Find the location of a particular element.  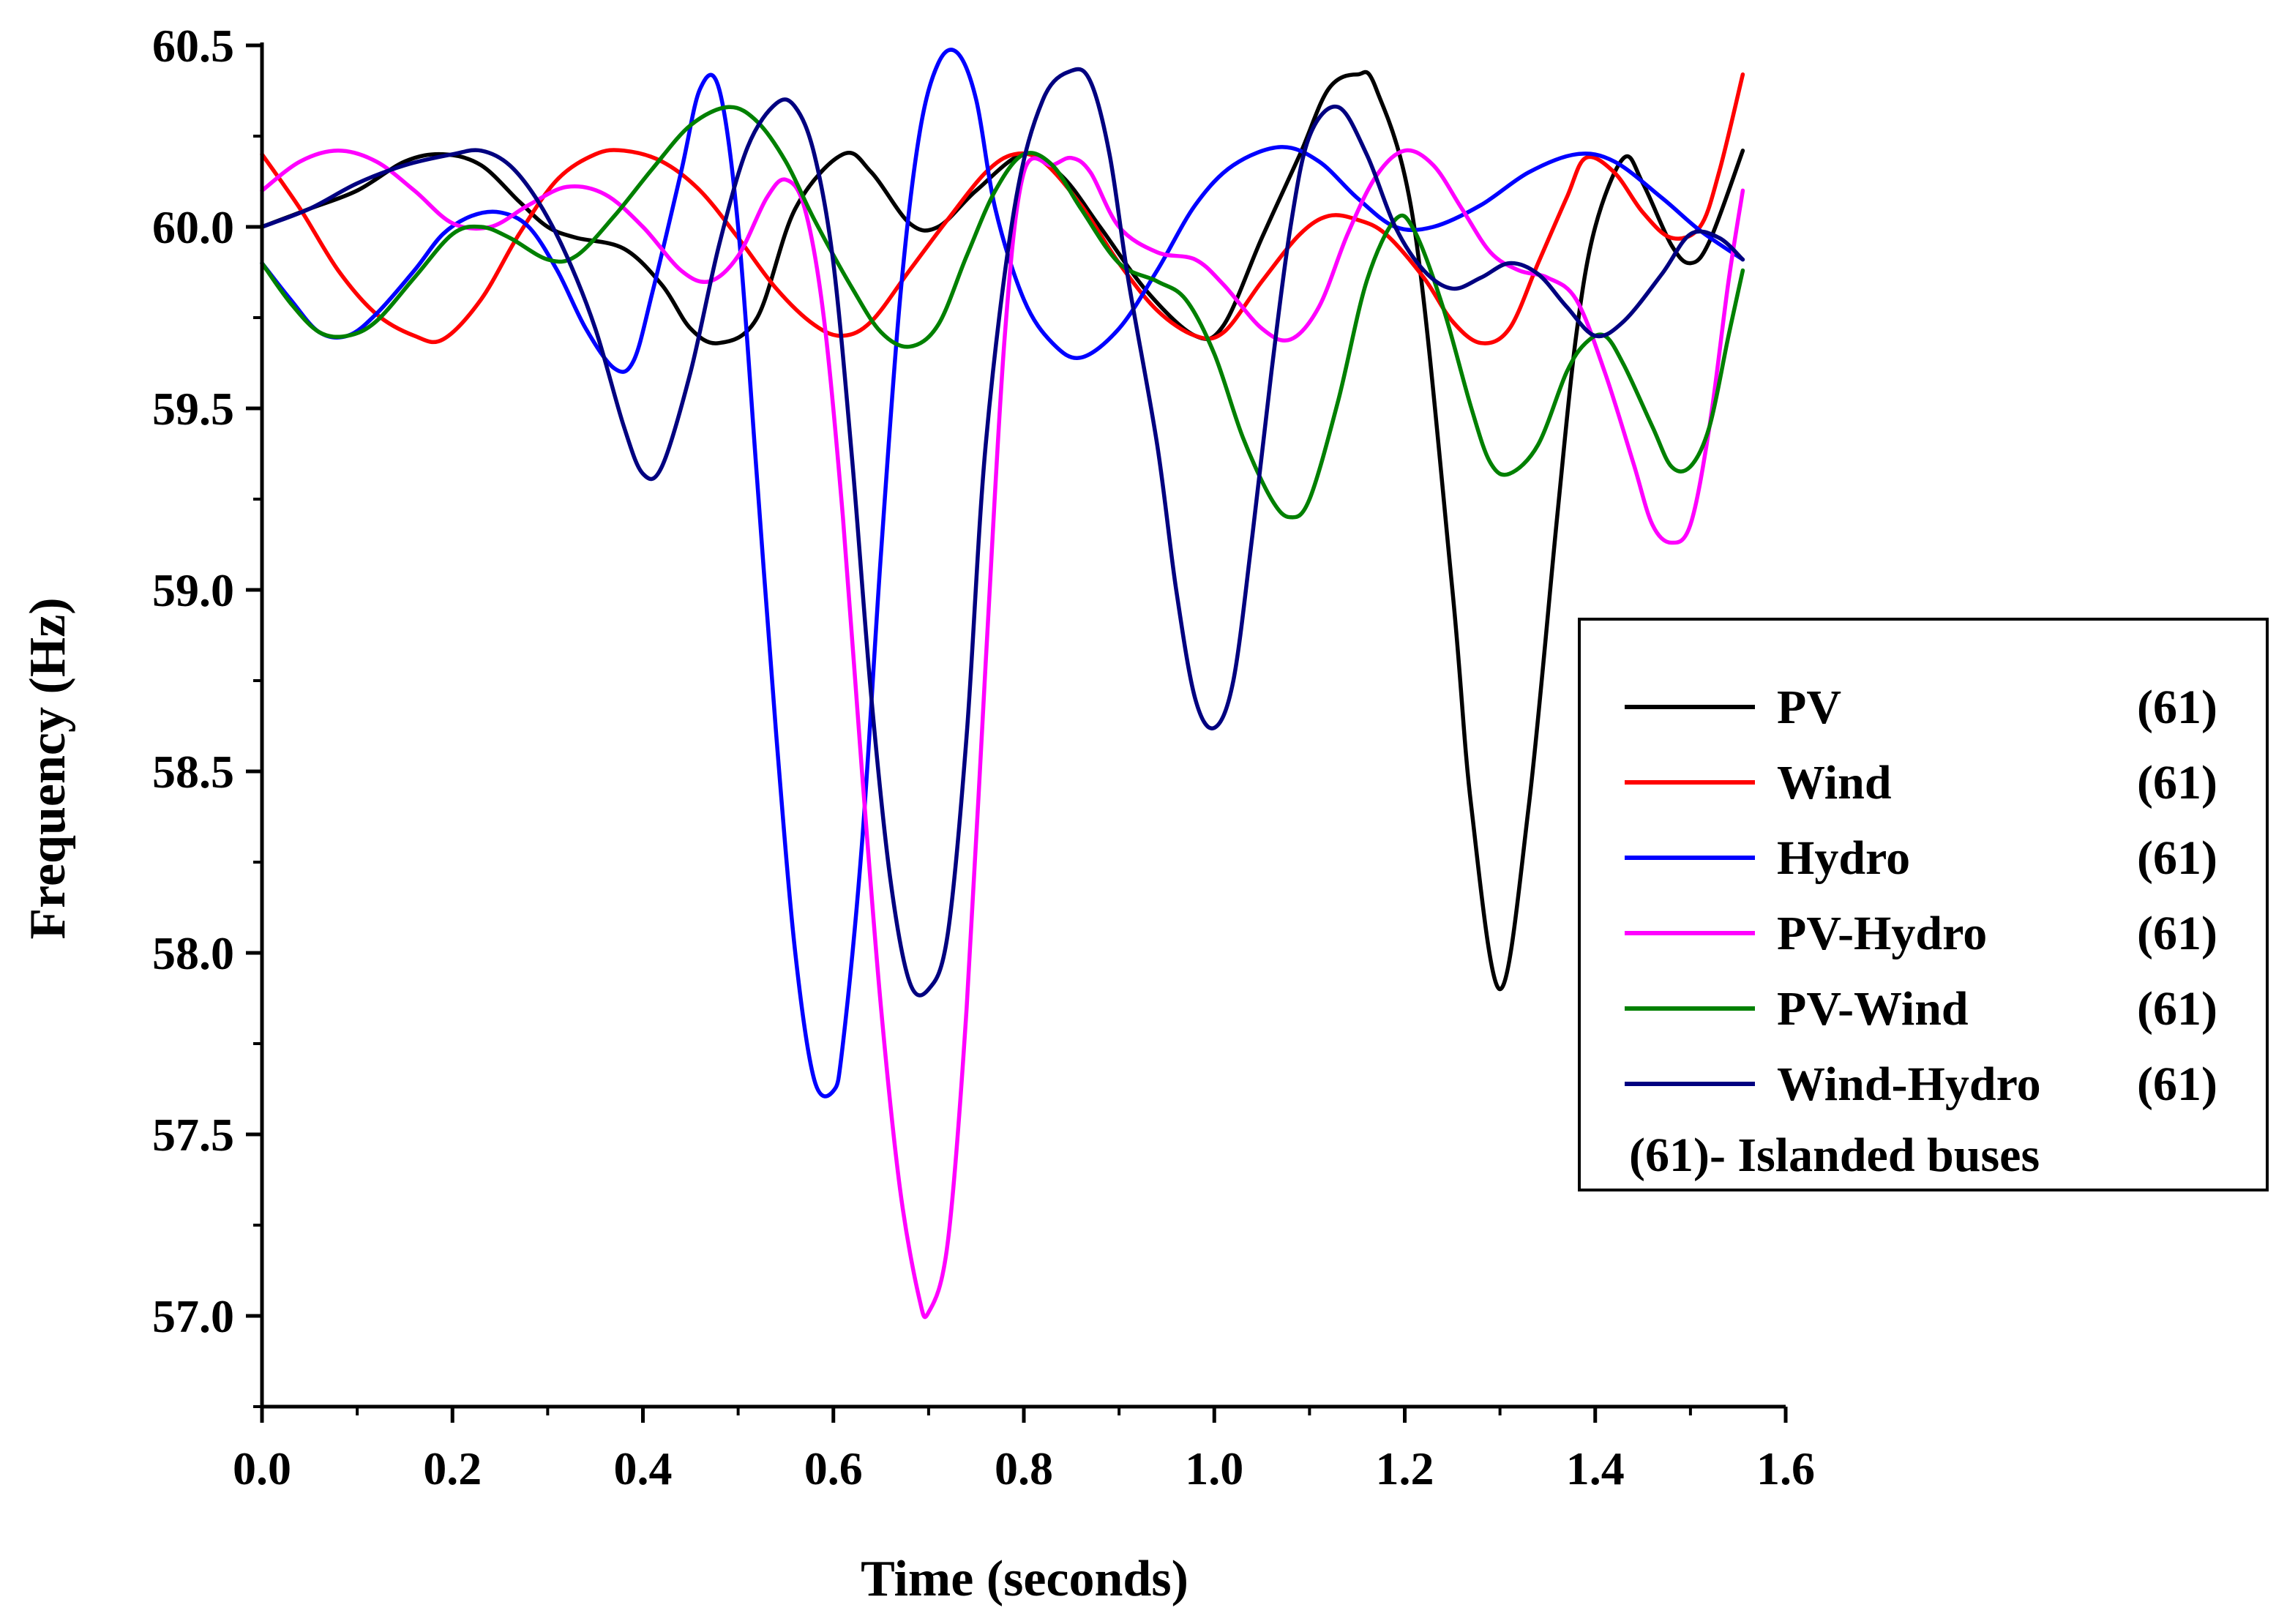

x-tick-label: 0.6 is located at coordinates (833, 1468).